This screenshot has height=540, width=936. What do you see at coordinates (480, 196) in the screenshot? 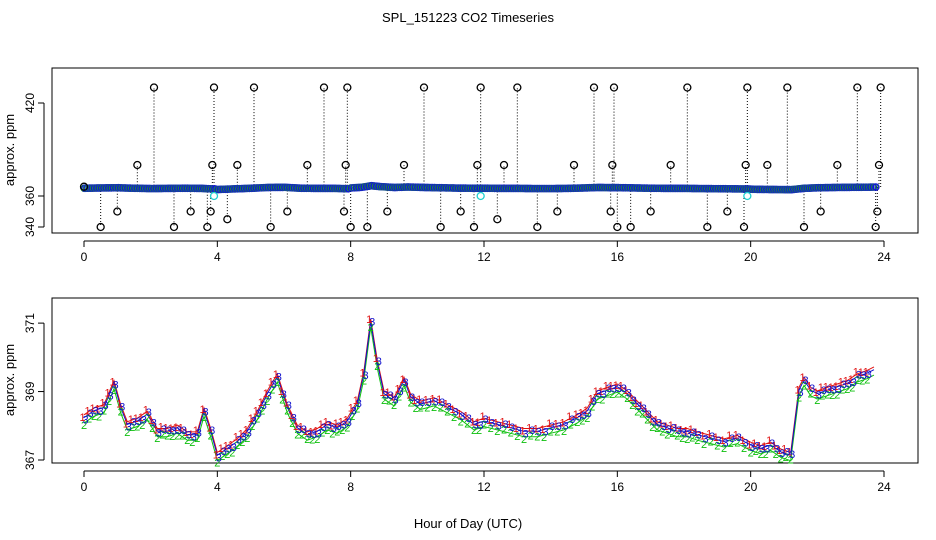
I see `cyan-point` at bounding box center [480, 196].